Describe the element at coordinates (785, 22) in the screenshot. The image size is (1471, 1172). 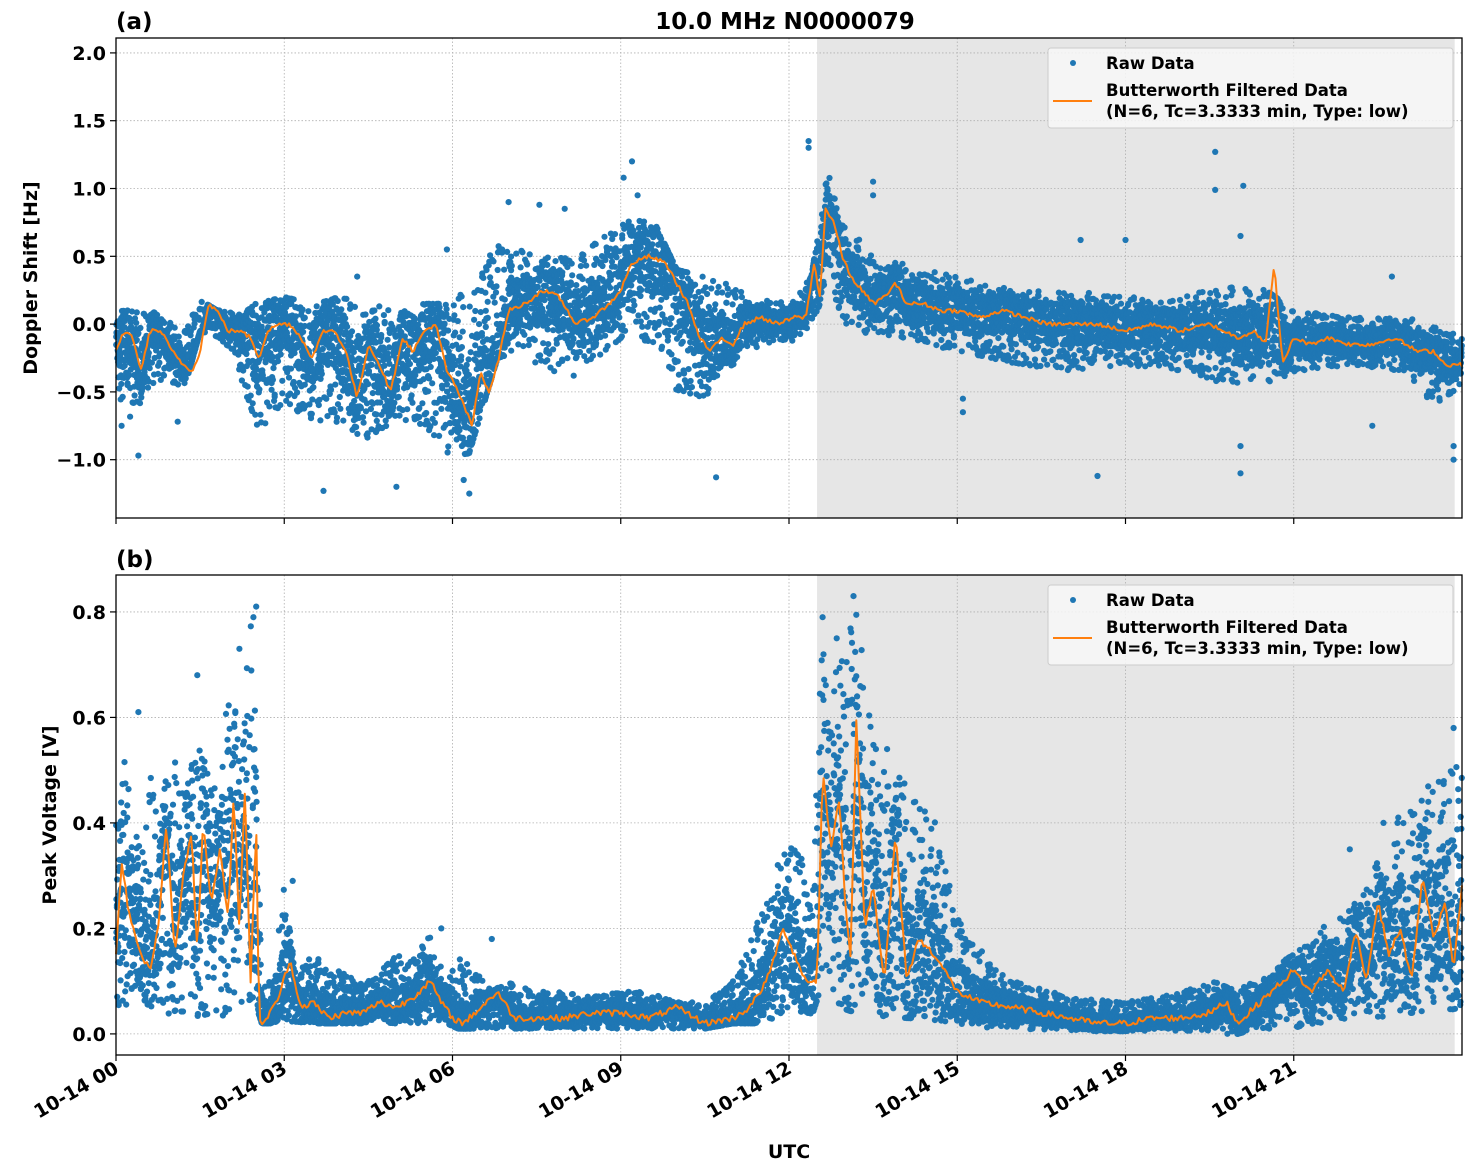
I see `chart-title: 10.0 MHz N0000079` at that location.